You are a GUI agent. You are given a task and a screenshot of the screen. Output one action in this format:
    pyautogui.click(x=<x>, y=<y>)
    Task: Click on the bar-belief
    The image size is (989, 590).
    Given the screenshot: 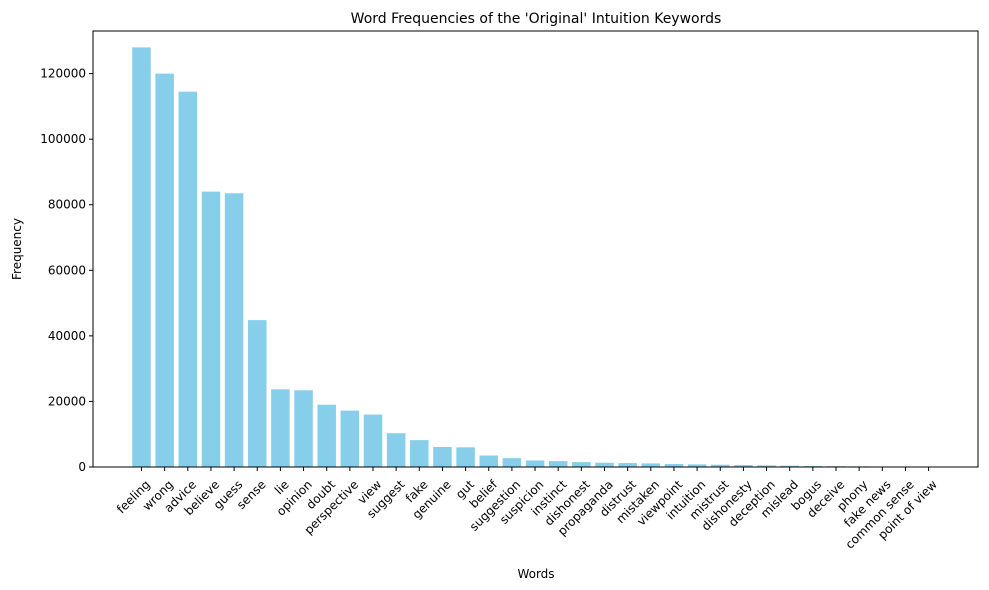 What is the action you would take?
    pyautogui.click(x=489, y=461)
    